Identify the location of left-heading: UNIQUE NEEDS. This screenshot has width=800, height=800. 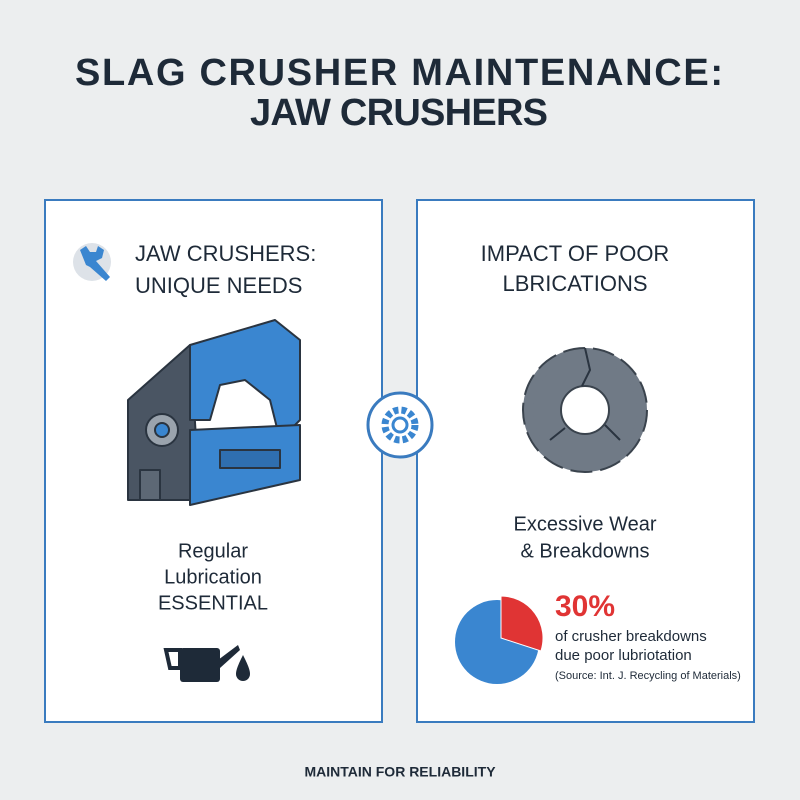
(218, 285).